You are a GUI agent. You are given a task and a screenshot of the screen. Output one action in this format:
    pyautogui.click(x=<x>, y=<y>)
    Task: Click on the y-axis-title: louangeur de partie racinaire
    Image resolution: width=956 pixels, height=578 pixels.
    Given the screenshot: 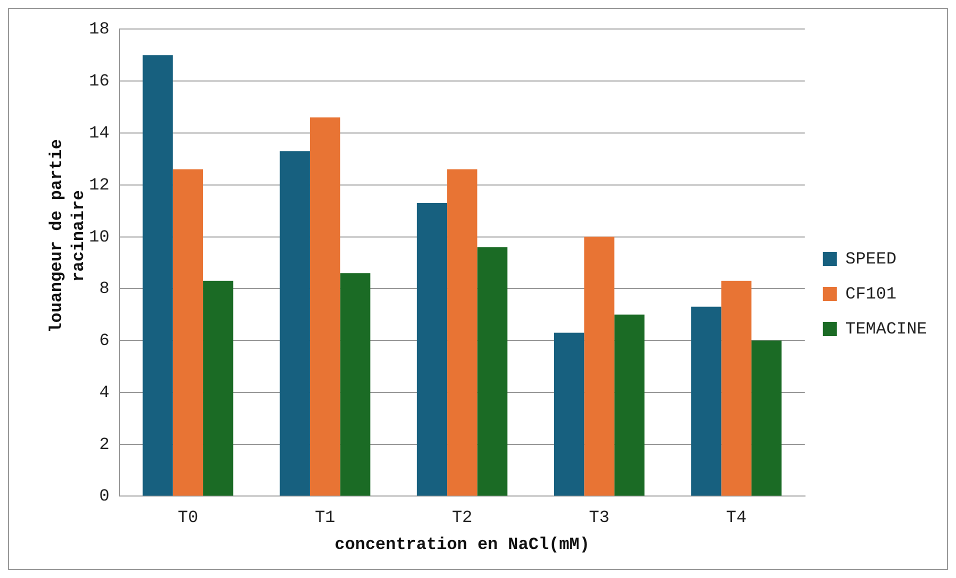 What is the action you would take?
    pyautogui.click(x=68, y=236)
    